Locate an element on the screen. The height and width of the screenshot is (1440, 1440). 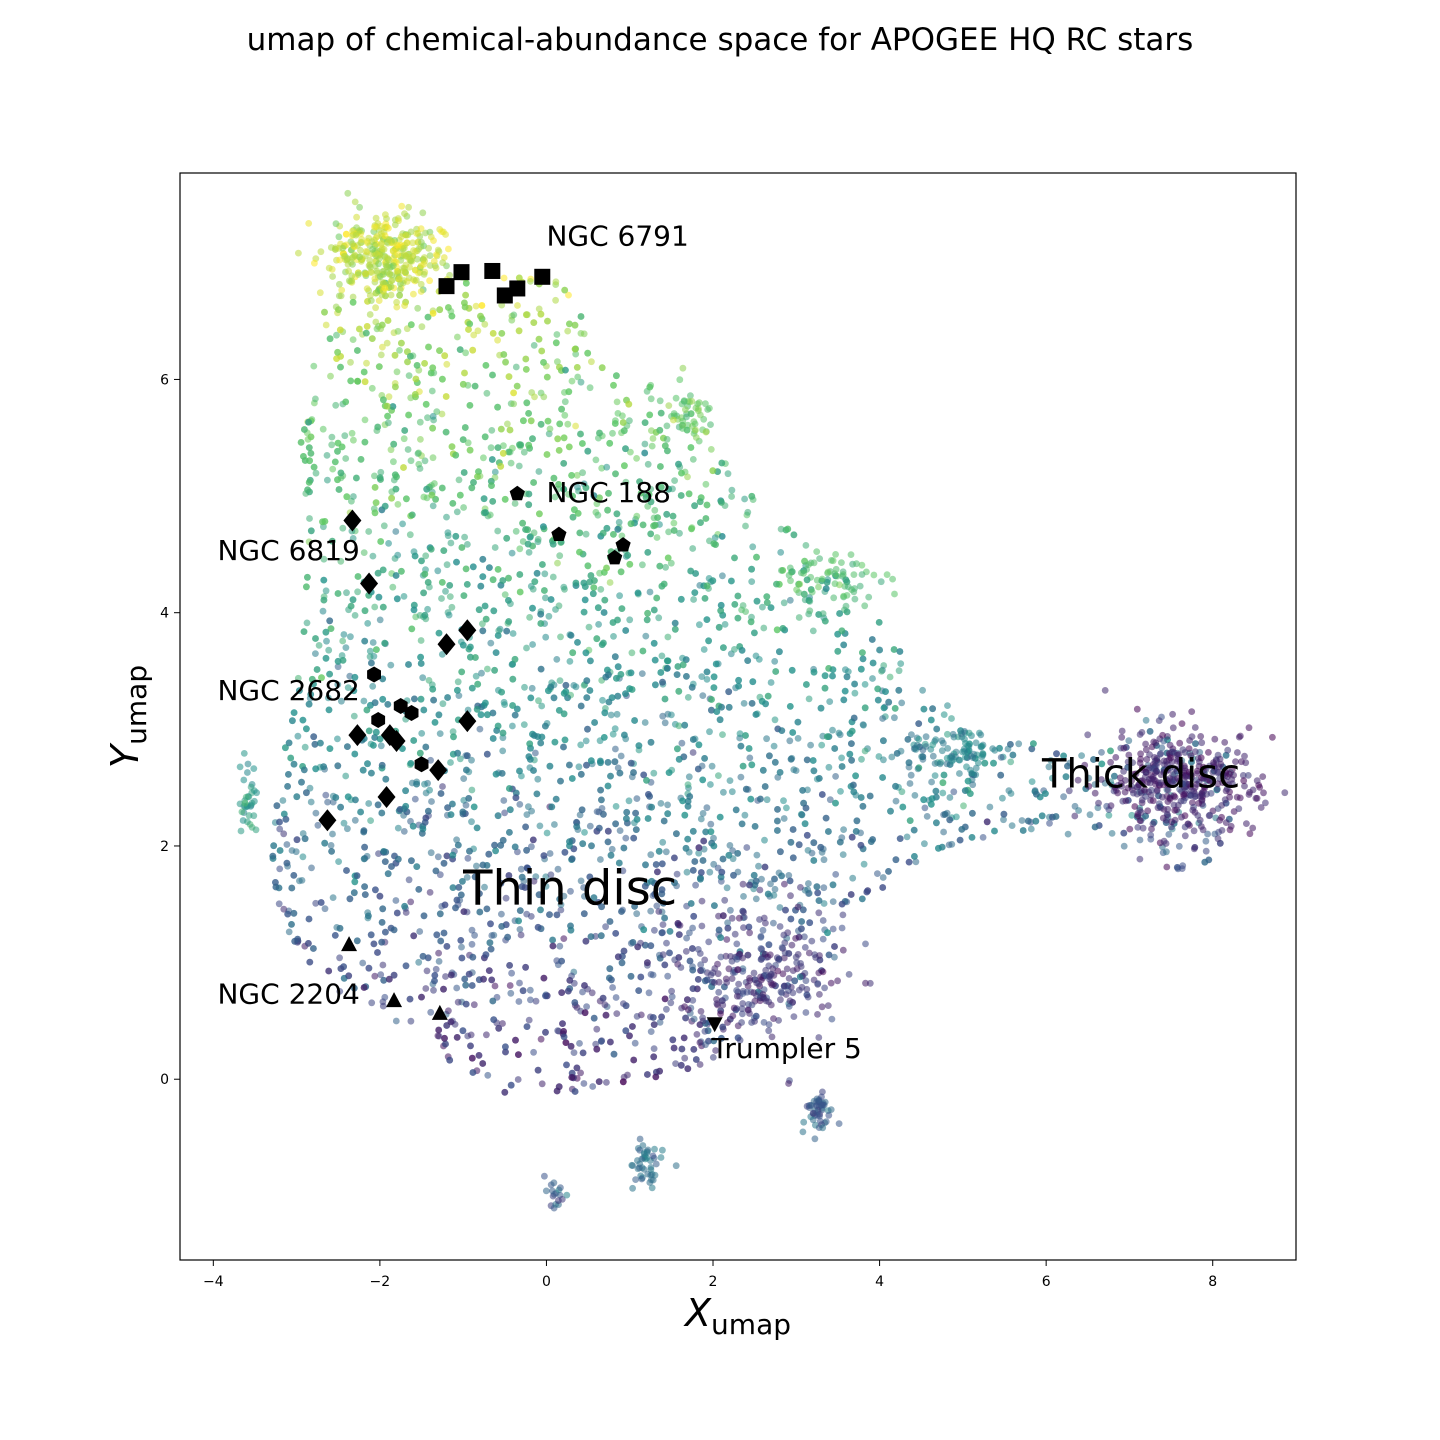
ngc-188-label: NGC 188 is located at coordinates (608, 492).